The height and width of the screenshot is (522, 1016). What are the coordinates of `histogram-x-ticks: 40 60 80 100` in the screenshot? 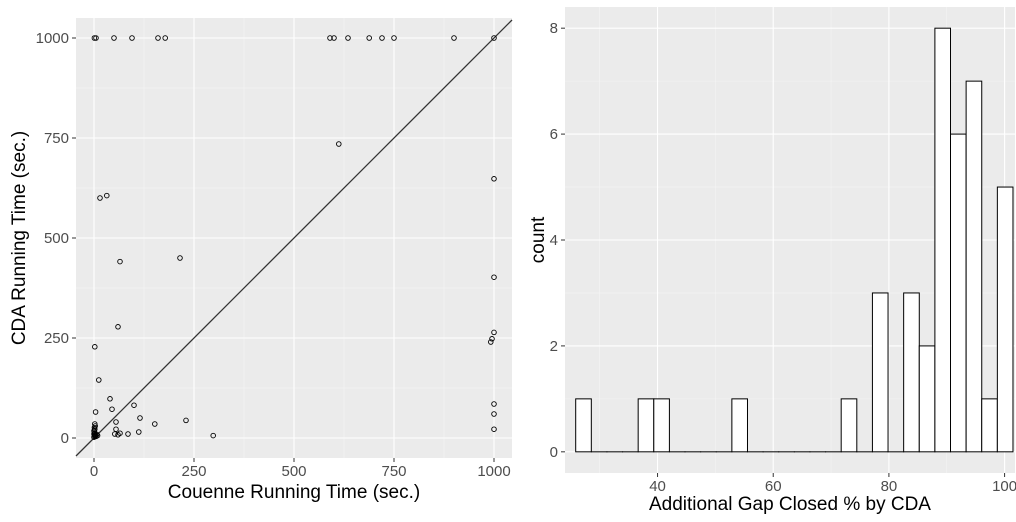 It's located at (832, 484).